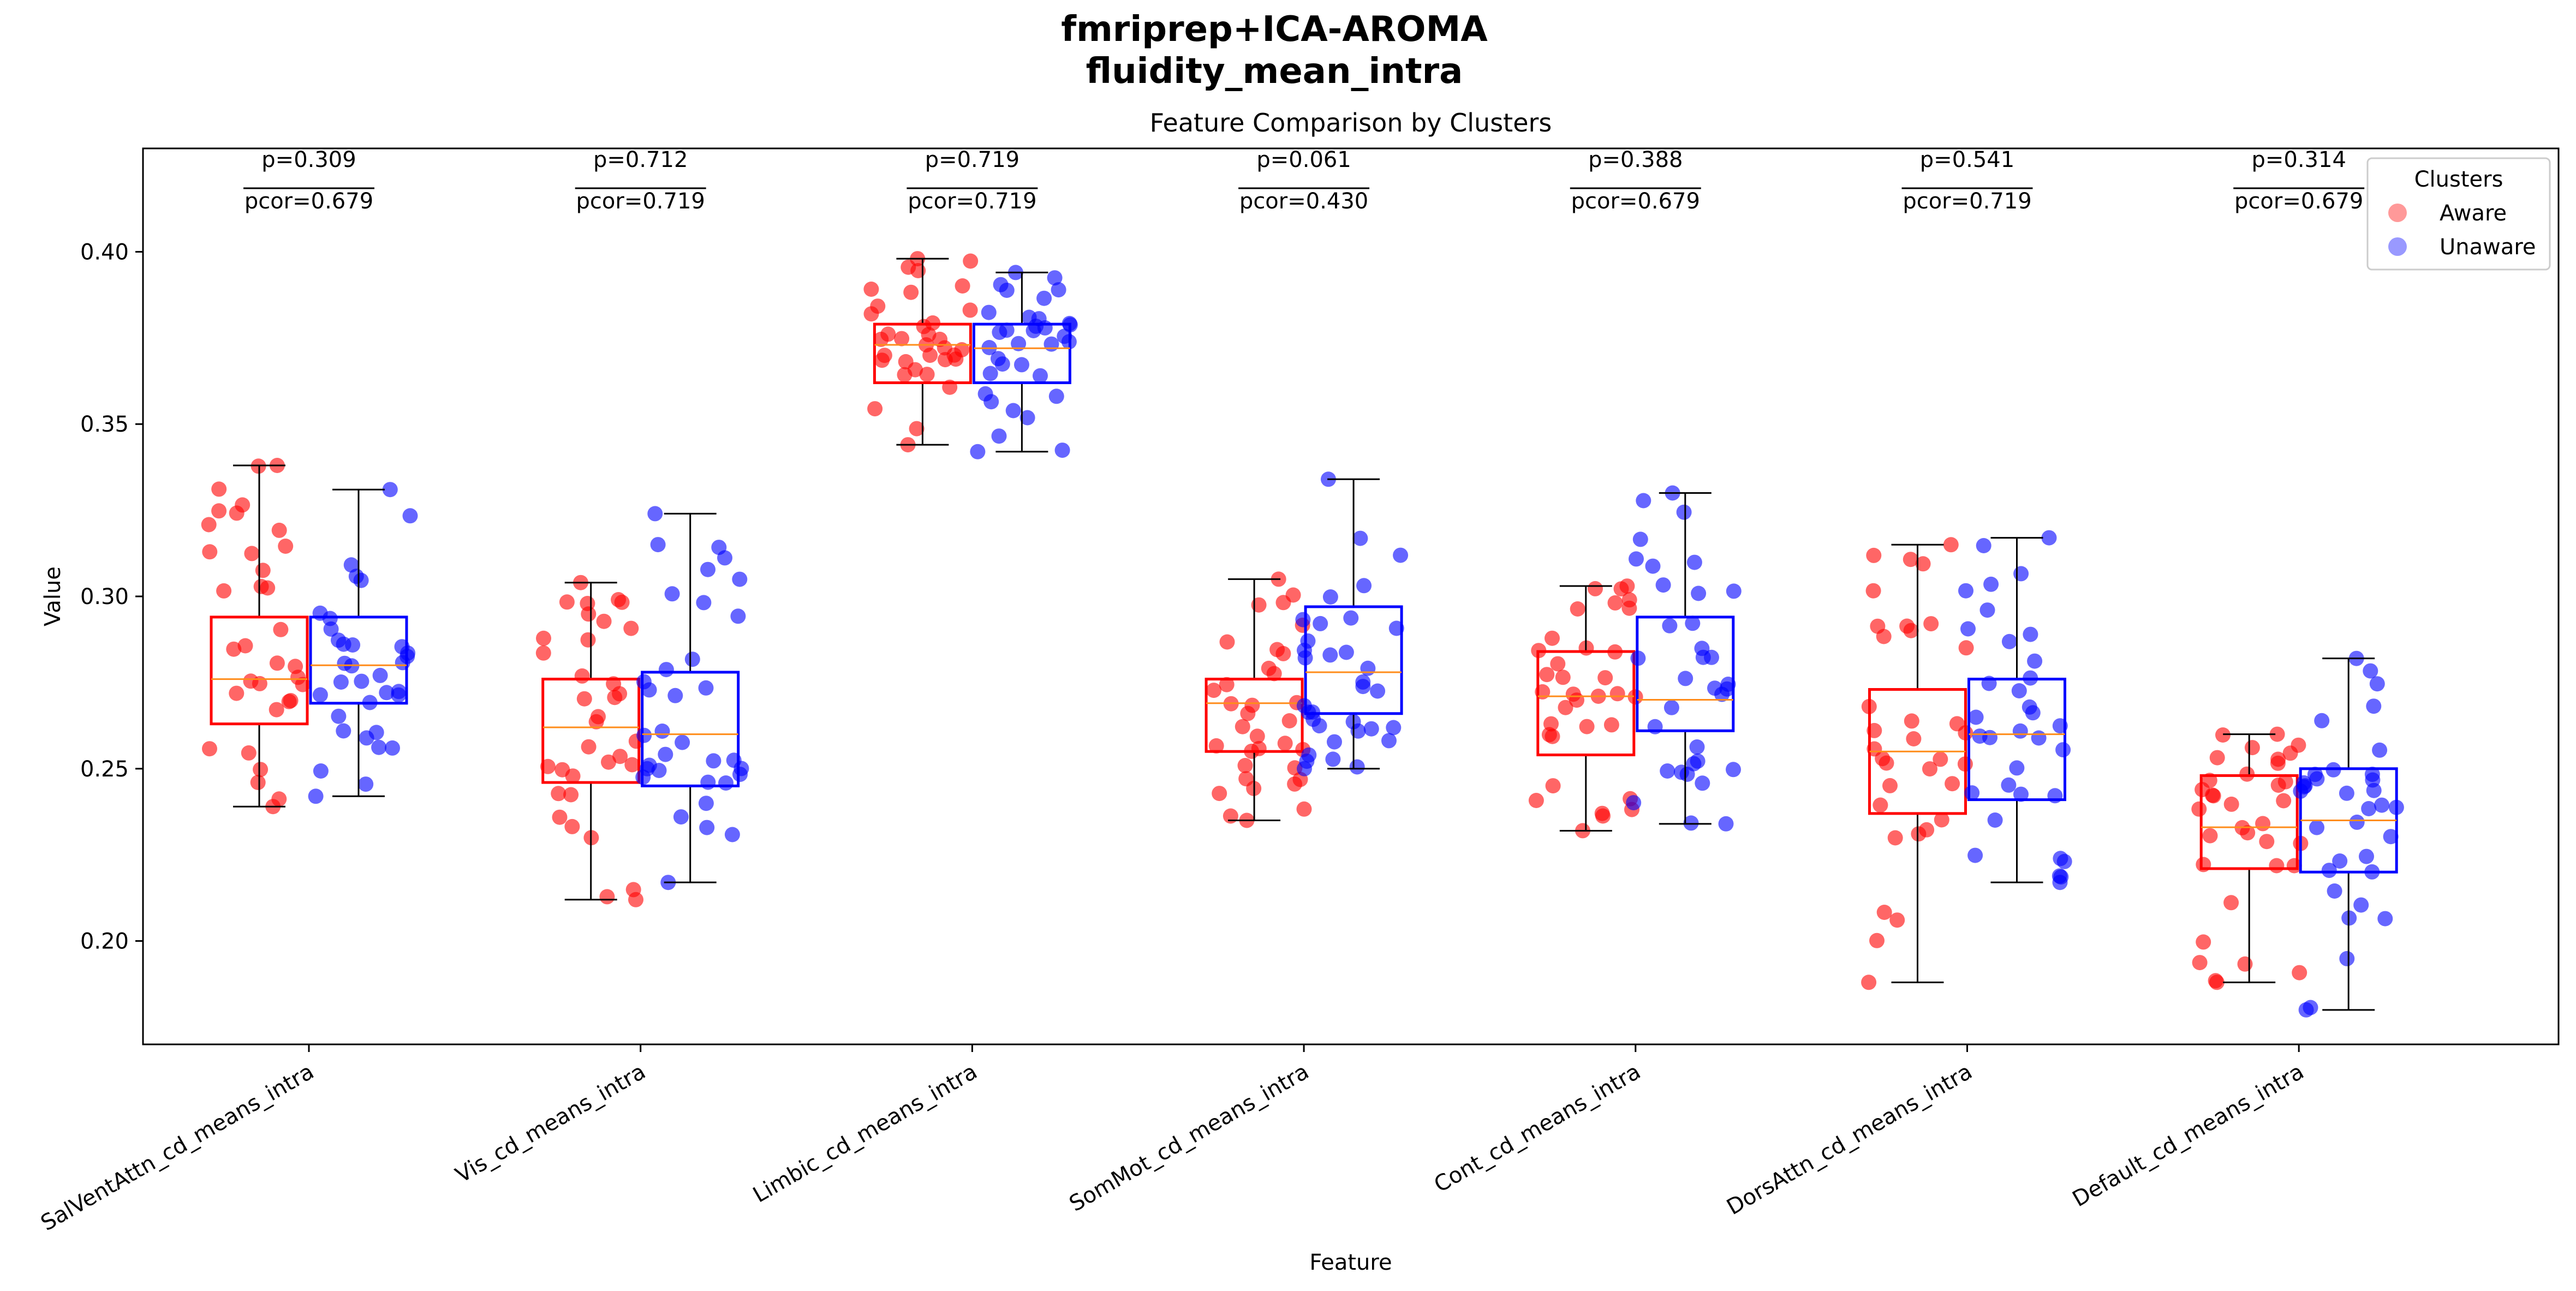  I want to click on p-value-label: p=0.388, so click(1635, 160).